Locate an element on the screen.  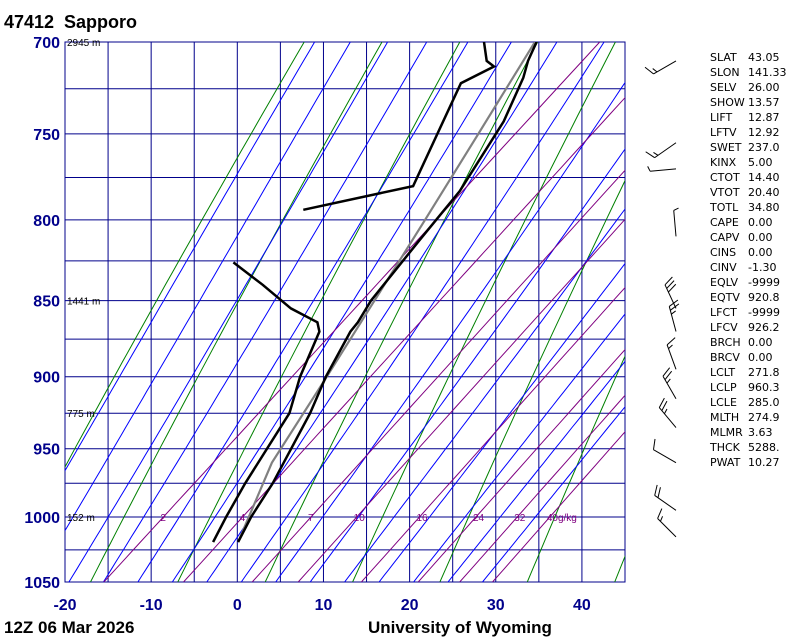
index-key: SELV is located at coordinates (723, 87).